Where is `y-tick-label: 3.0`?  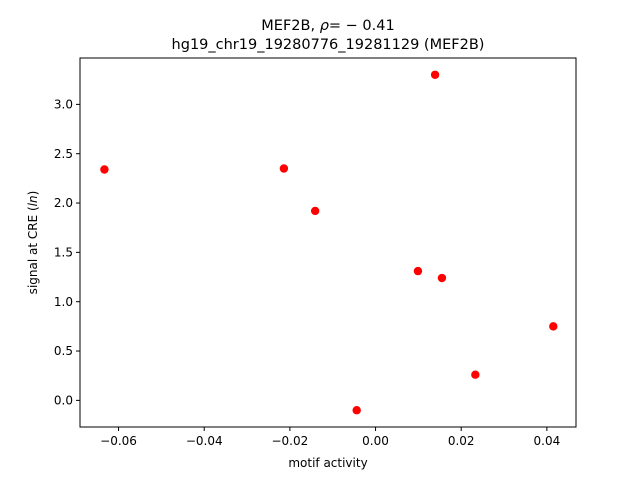 y-tick-label: 3.0 is located at coordinates (63, 105).